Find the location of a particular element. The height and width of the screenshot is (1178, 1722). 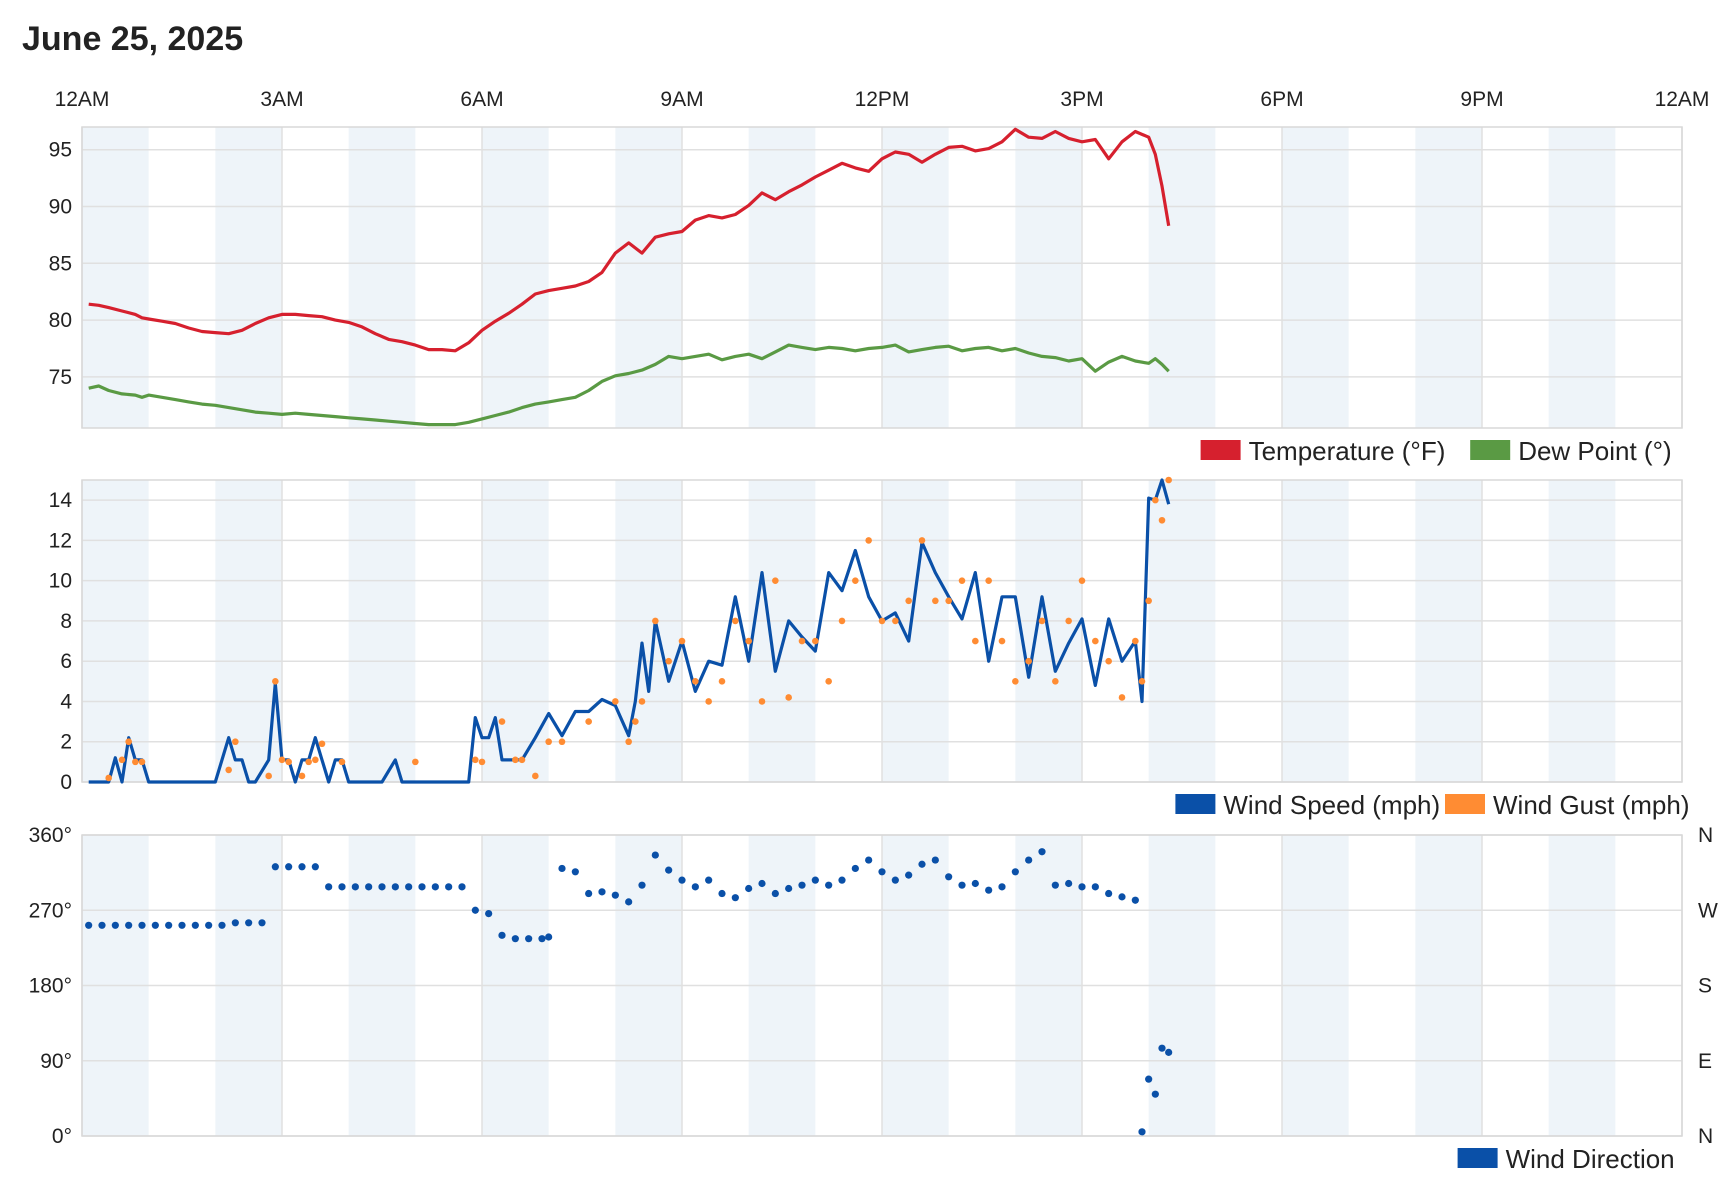

legend-label: Wind Gust (mph) is located at coordinates (1591, 805).